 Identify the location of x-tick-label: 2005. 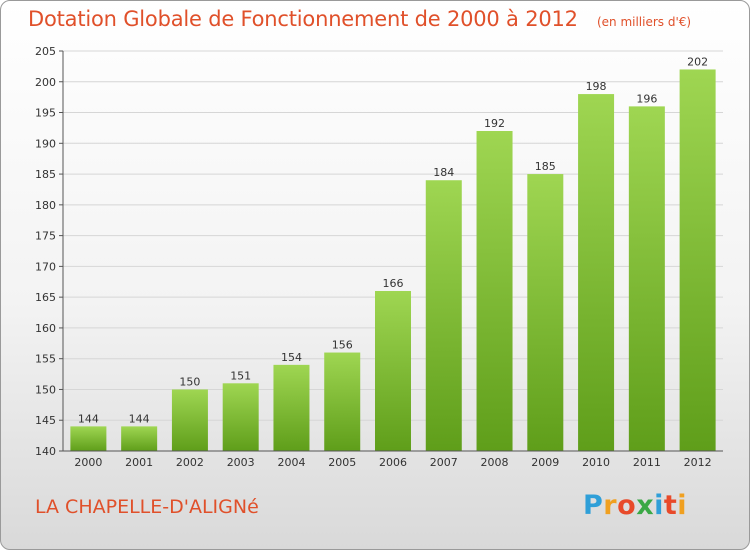
(342, 462).